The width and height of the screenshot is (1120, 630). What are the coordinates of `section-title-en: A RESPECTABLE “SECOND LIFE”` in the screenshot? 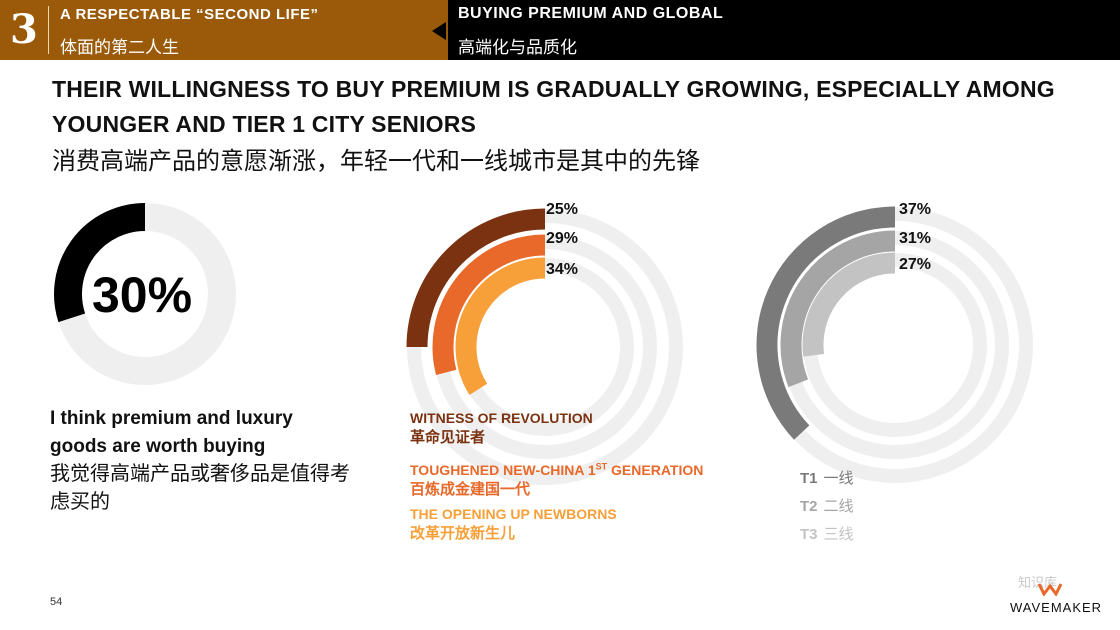 It's located at (189, 14).